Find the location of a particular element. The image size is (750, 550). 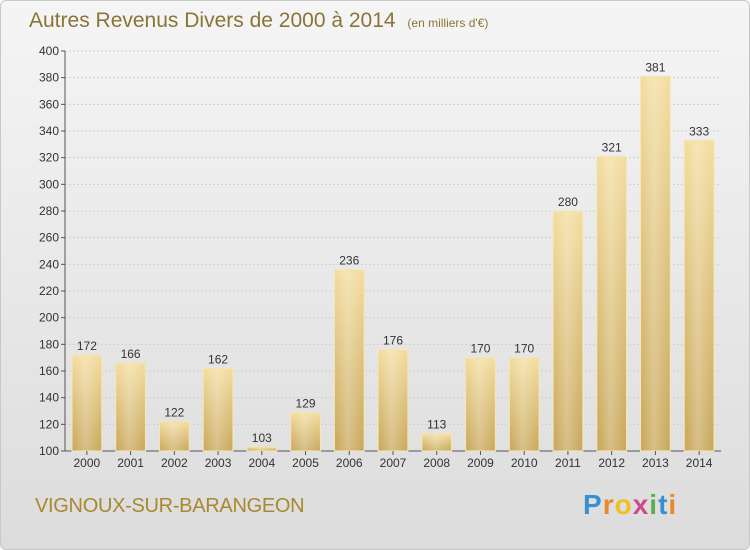

bar-value-label: 162 is located at coordinates (218, 359).